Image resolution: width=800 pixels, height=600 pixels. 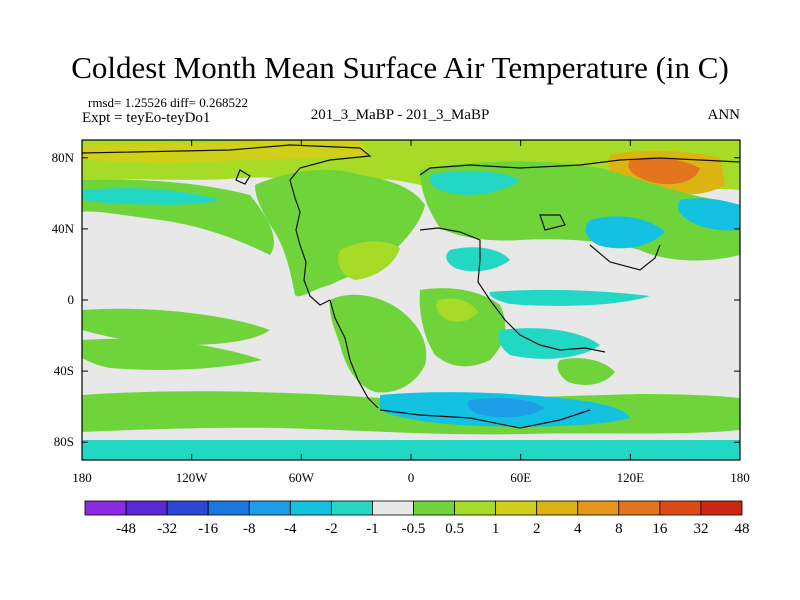 What do you see at coordinates (454, 529) in the screenshot?
I see `colorbar-label: 0.5` at bounding box center [454, 529].